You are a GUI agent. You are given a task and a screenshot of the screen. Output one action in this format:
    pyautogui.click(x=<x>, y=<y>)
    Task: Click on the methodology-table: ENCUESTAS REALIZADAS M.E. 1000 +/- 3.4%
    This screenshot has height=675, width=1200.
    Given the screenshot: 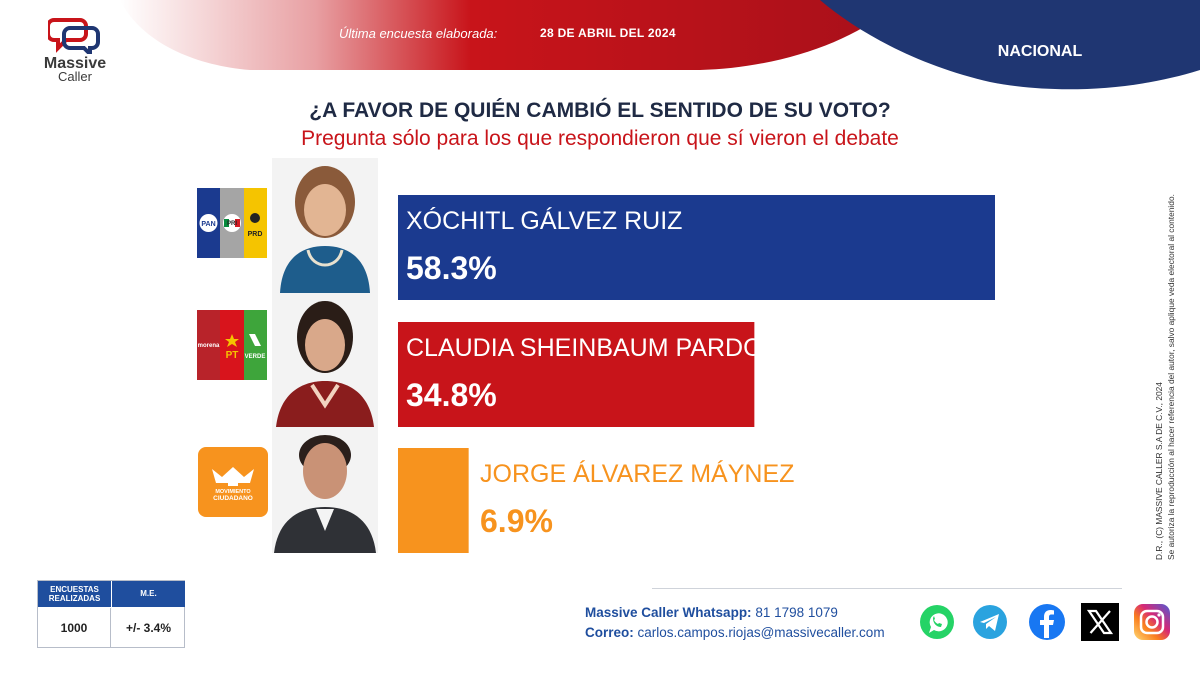 What is the action you would take?
    pyautogui.click(x=111, y=614)
    